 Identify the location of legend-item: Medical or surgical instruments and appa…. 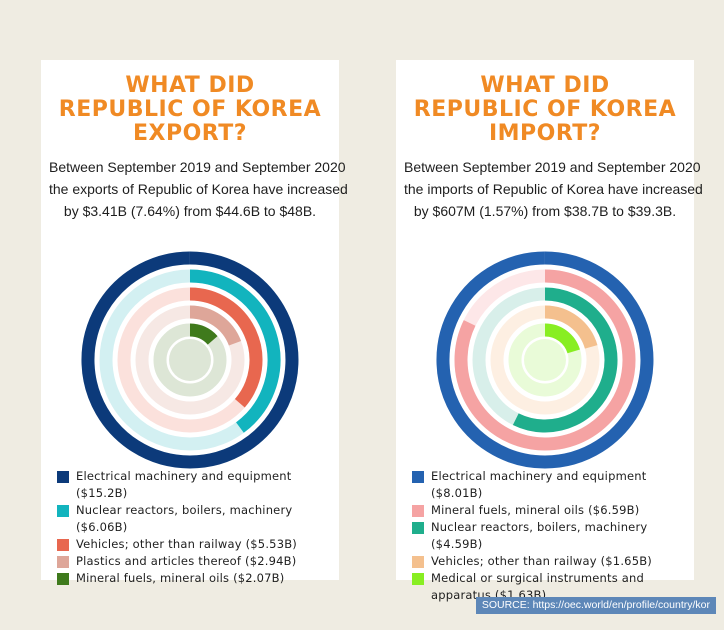
(549, 587).